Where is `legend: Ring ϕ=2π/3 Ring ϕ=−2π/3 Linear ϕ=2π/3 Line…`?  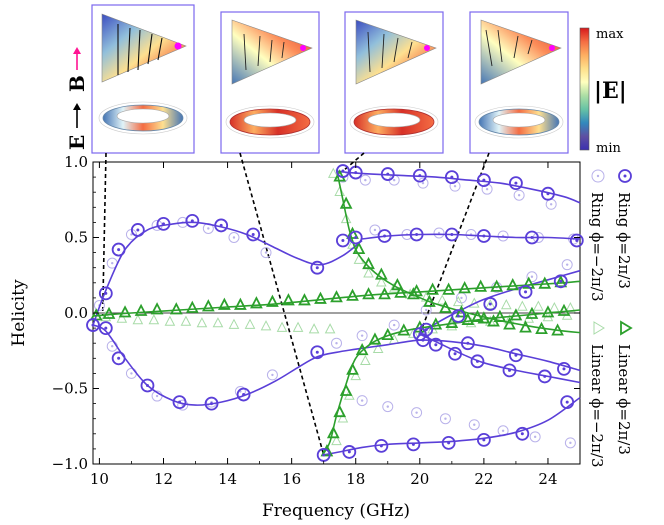 legend: Ring ϕ=2π/3 Ring ϕ=−2π/3 Linear ϕ=2π/3 Line… is located at coordinates (610, 318).